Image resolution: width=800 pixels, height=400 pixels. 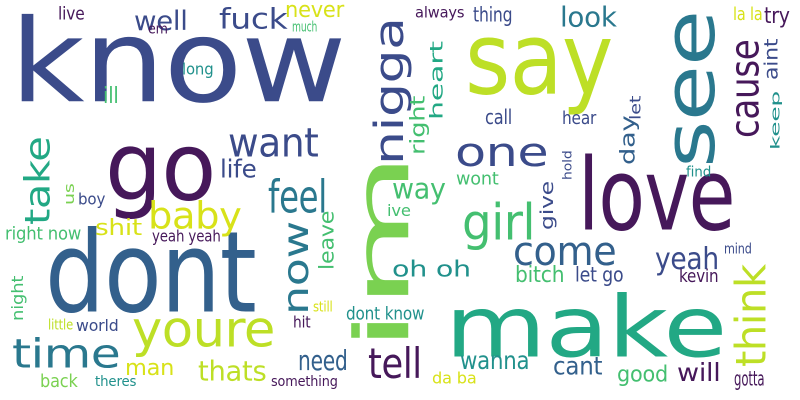 I want to click on word-night: night, so click(x=17, y=298).